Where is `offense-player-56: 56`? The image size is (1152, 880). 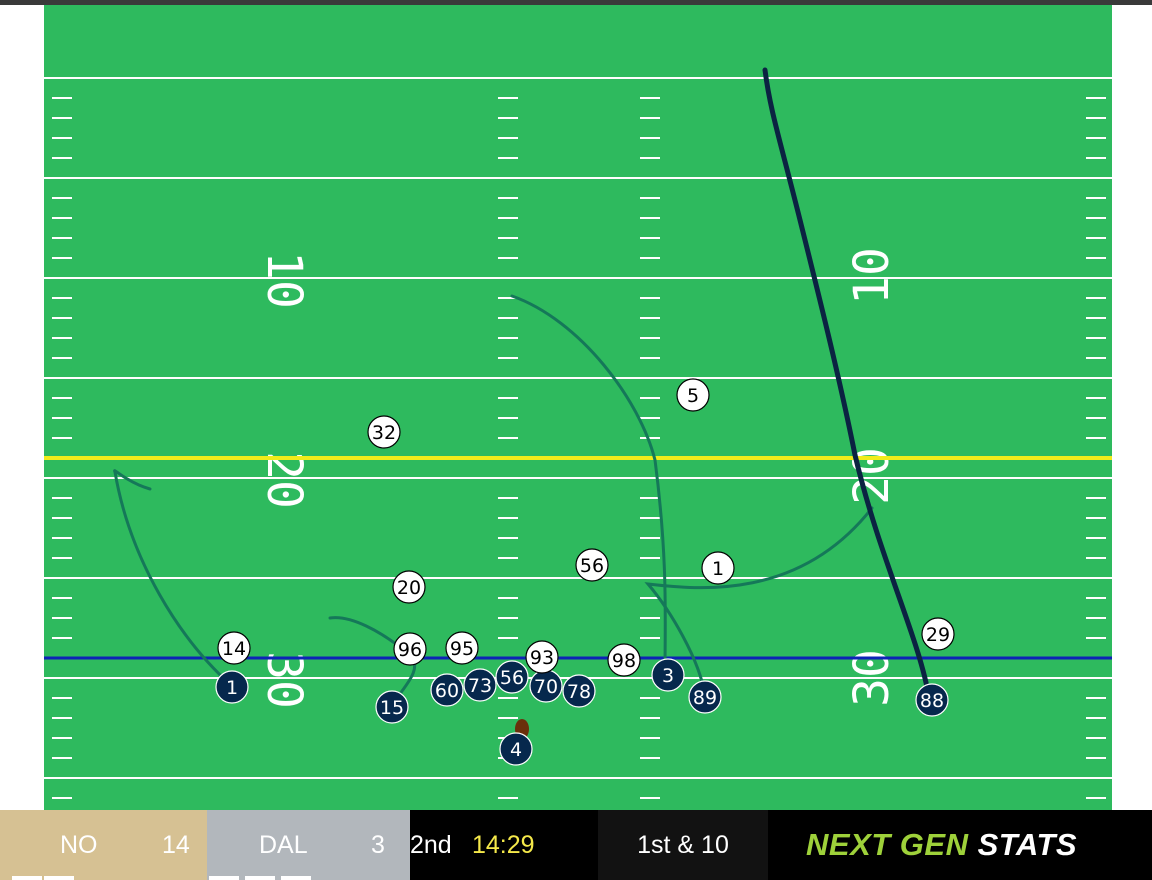 offense-player-56: 56 is located at coordinates (512, 677).